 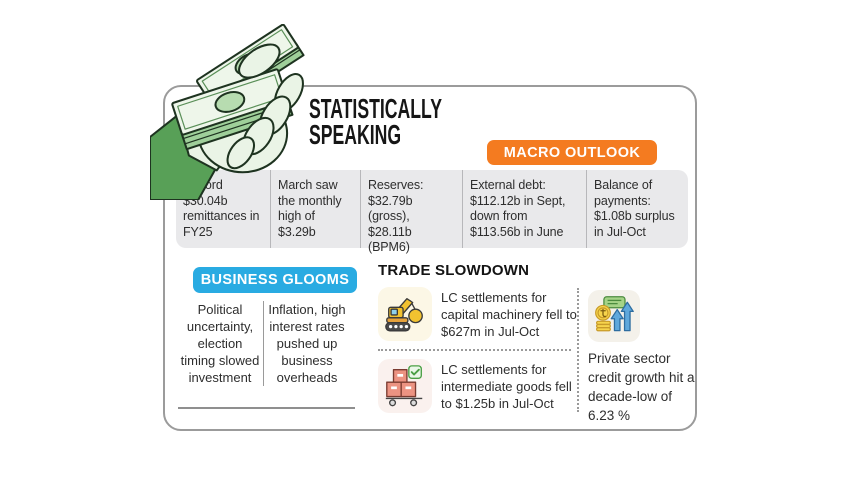 I want to click on page-title-line2: SPEAKING, so click(x=355, y=134).